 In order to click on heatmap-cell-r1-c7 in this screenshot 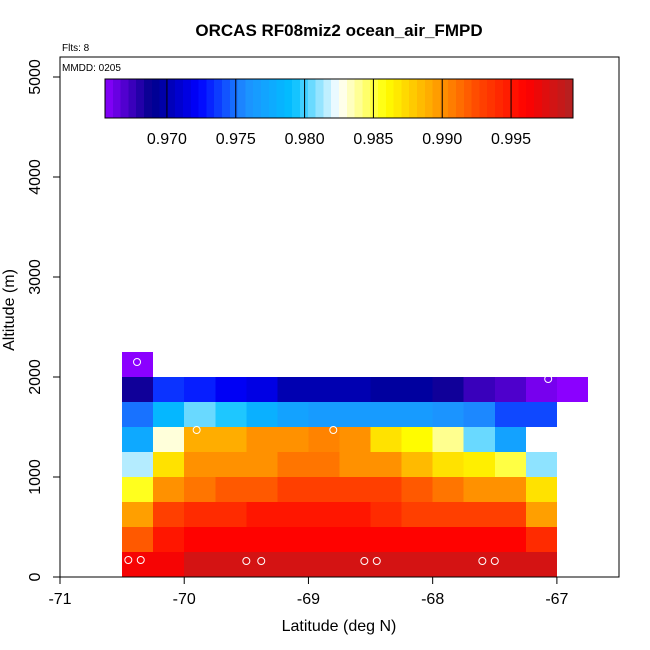, I will do `click(355, 539)`.